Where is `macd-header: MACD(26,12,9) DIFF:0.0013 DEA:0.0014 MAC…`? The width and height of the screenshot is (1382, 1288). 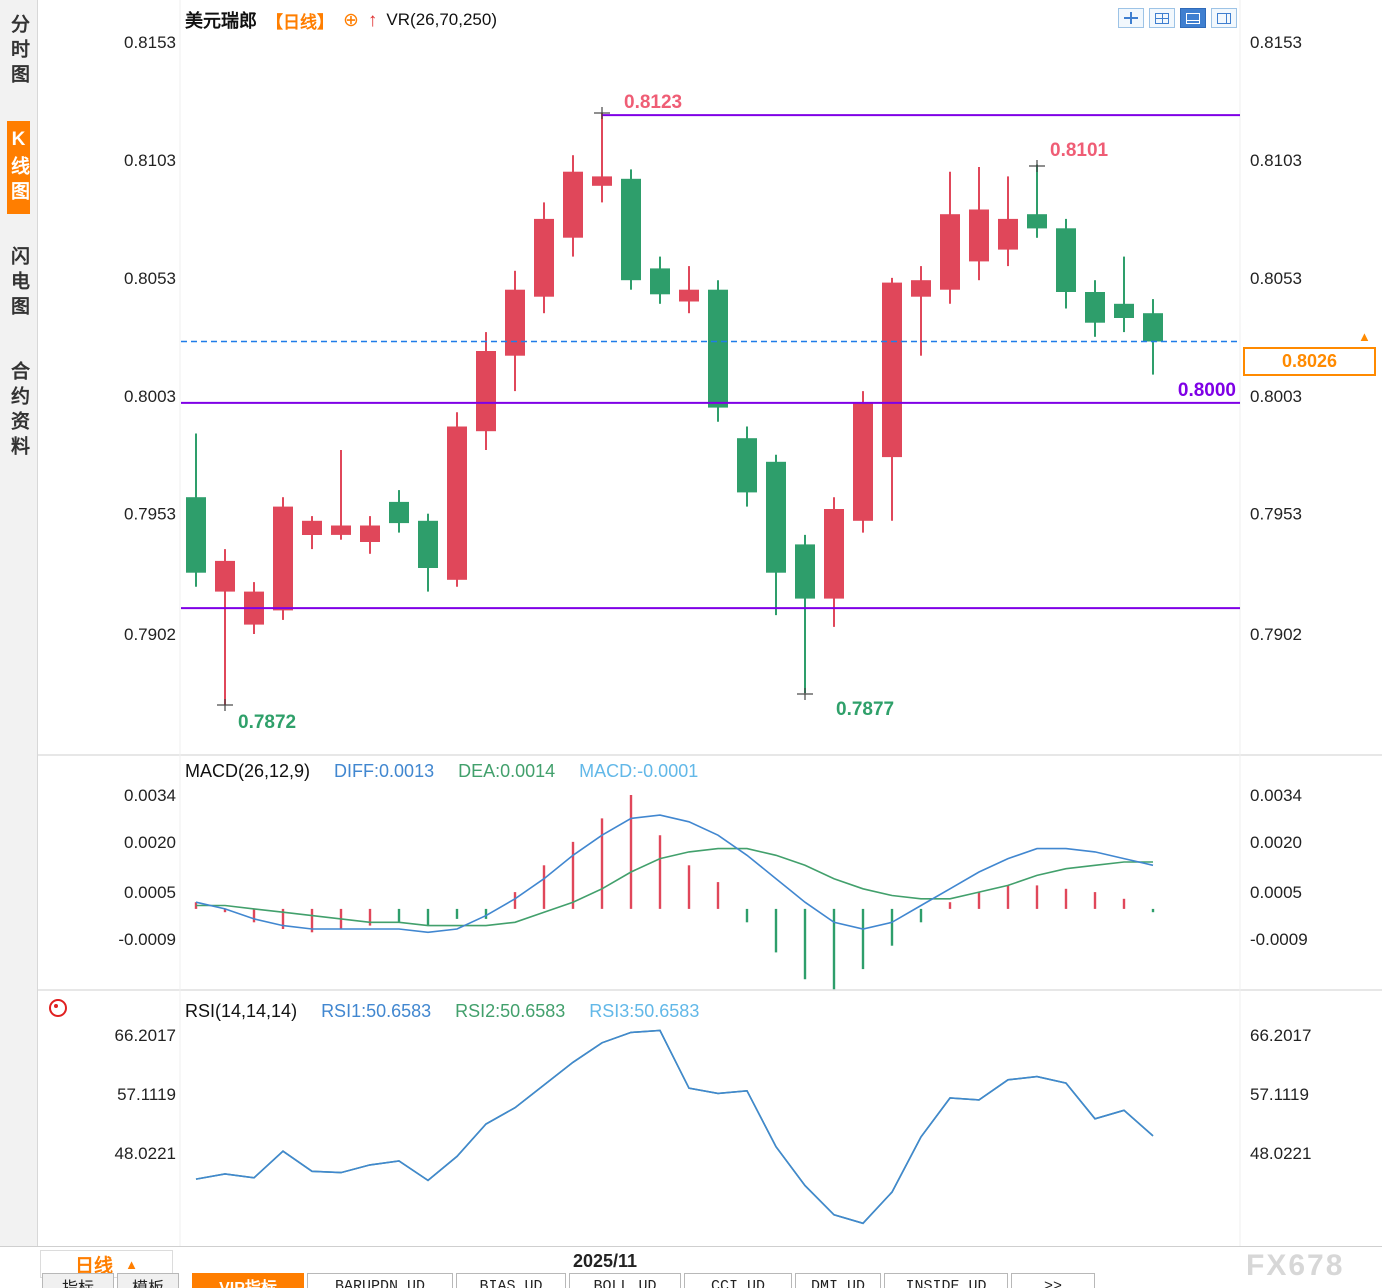
macd-header: MACD(26,12,9) DIFF:0.0013 DEA:0.0014 MAC… is located at coordinates (441, 771).